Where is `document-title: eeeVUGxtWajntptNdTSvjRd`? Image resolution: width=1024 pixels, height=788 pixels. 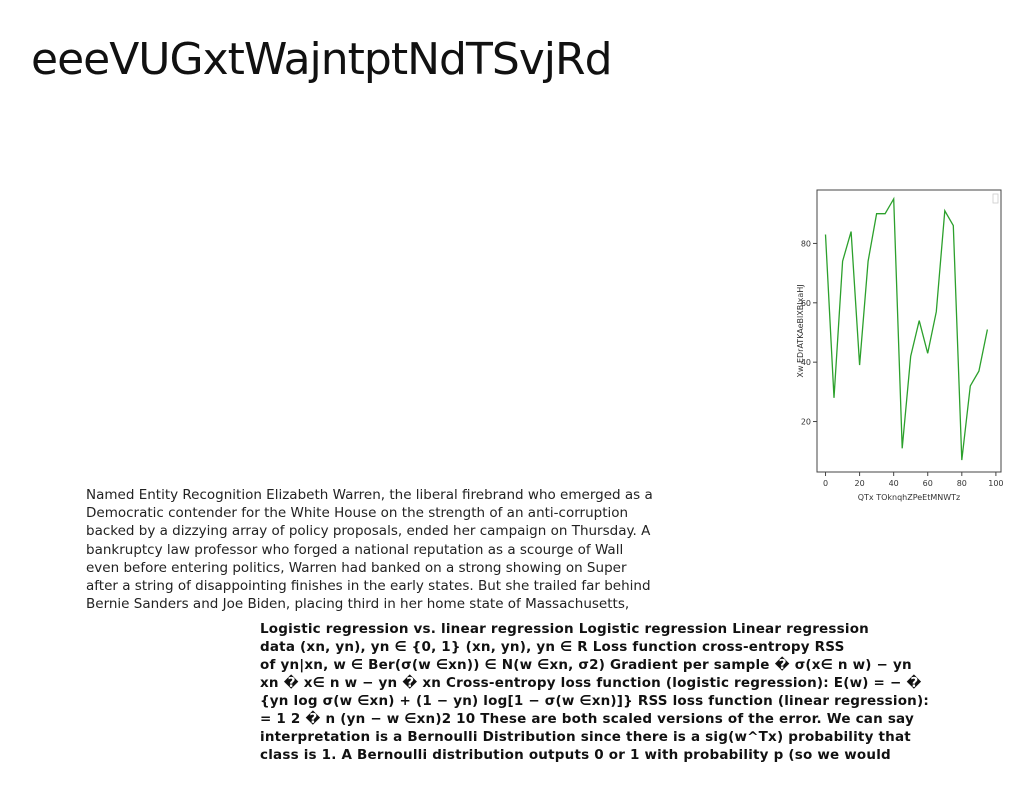
document-title: eeeVUGxtWajntptNdTSvjRd is located at coordinates (322, 59).